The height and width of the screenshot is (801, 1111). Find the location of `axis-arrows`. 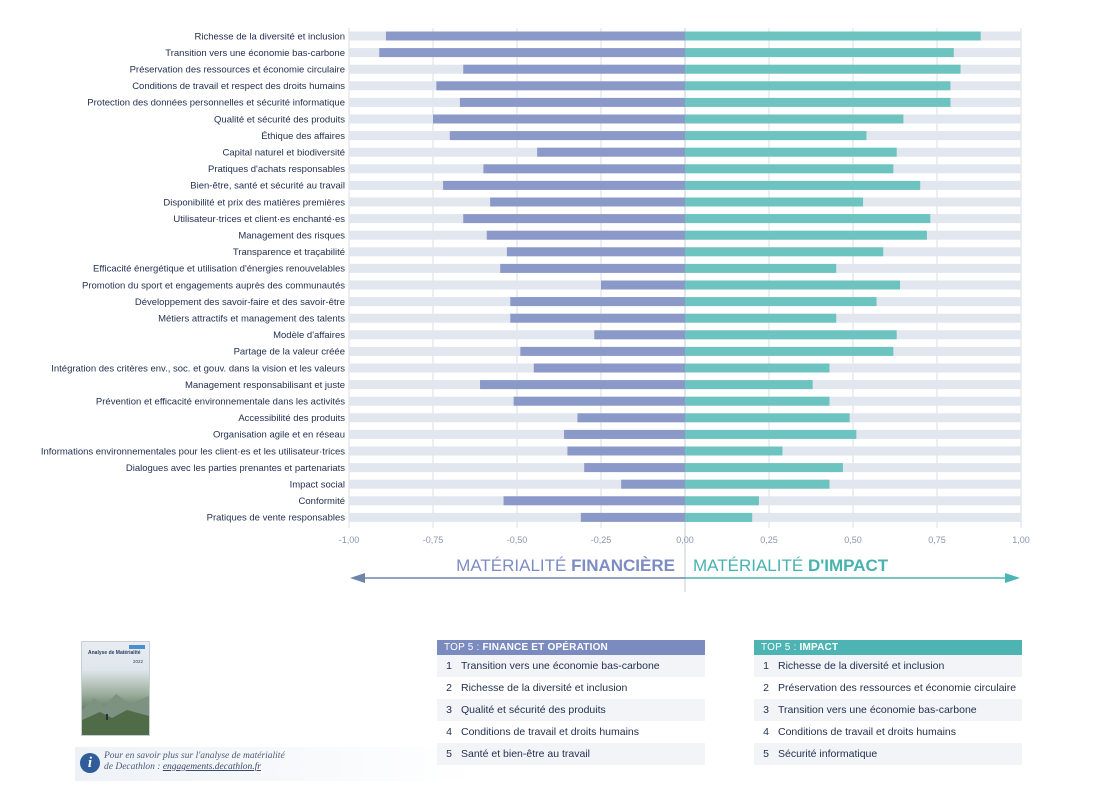

axis-arrows is located at coordinates (685, 578).